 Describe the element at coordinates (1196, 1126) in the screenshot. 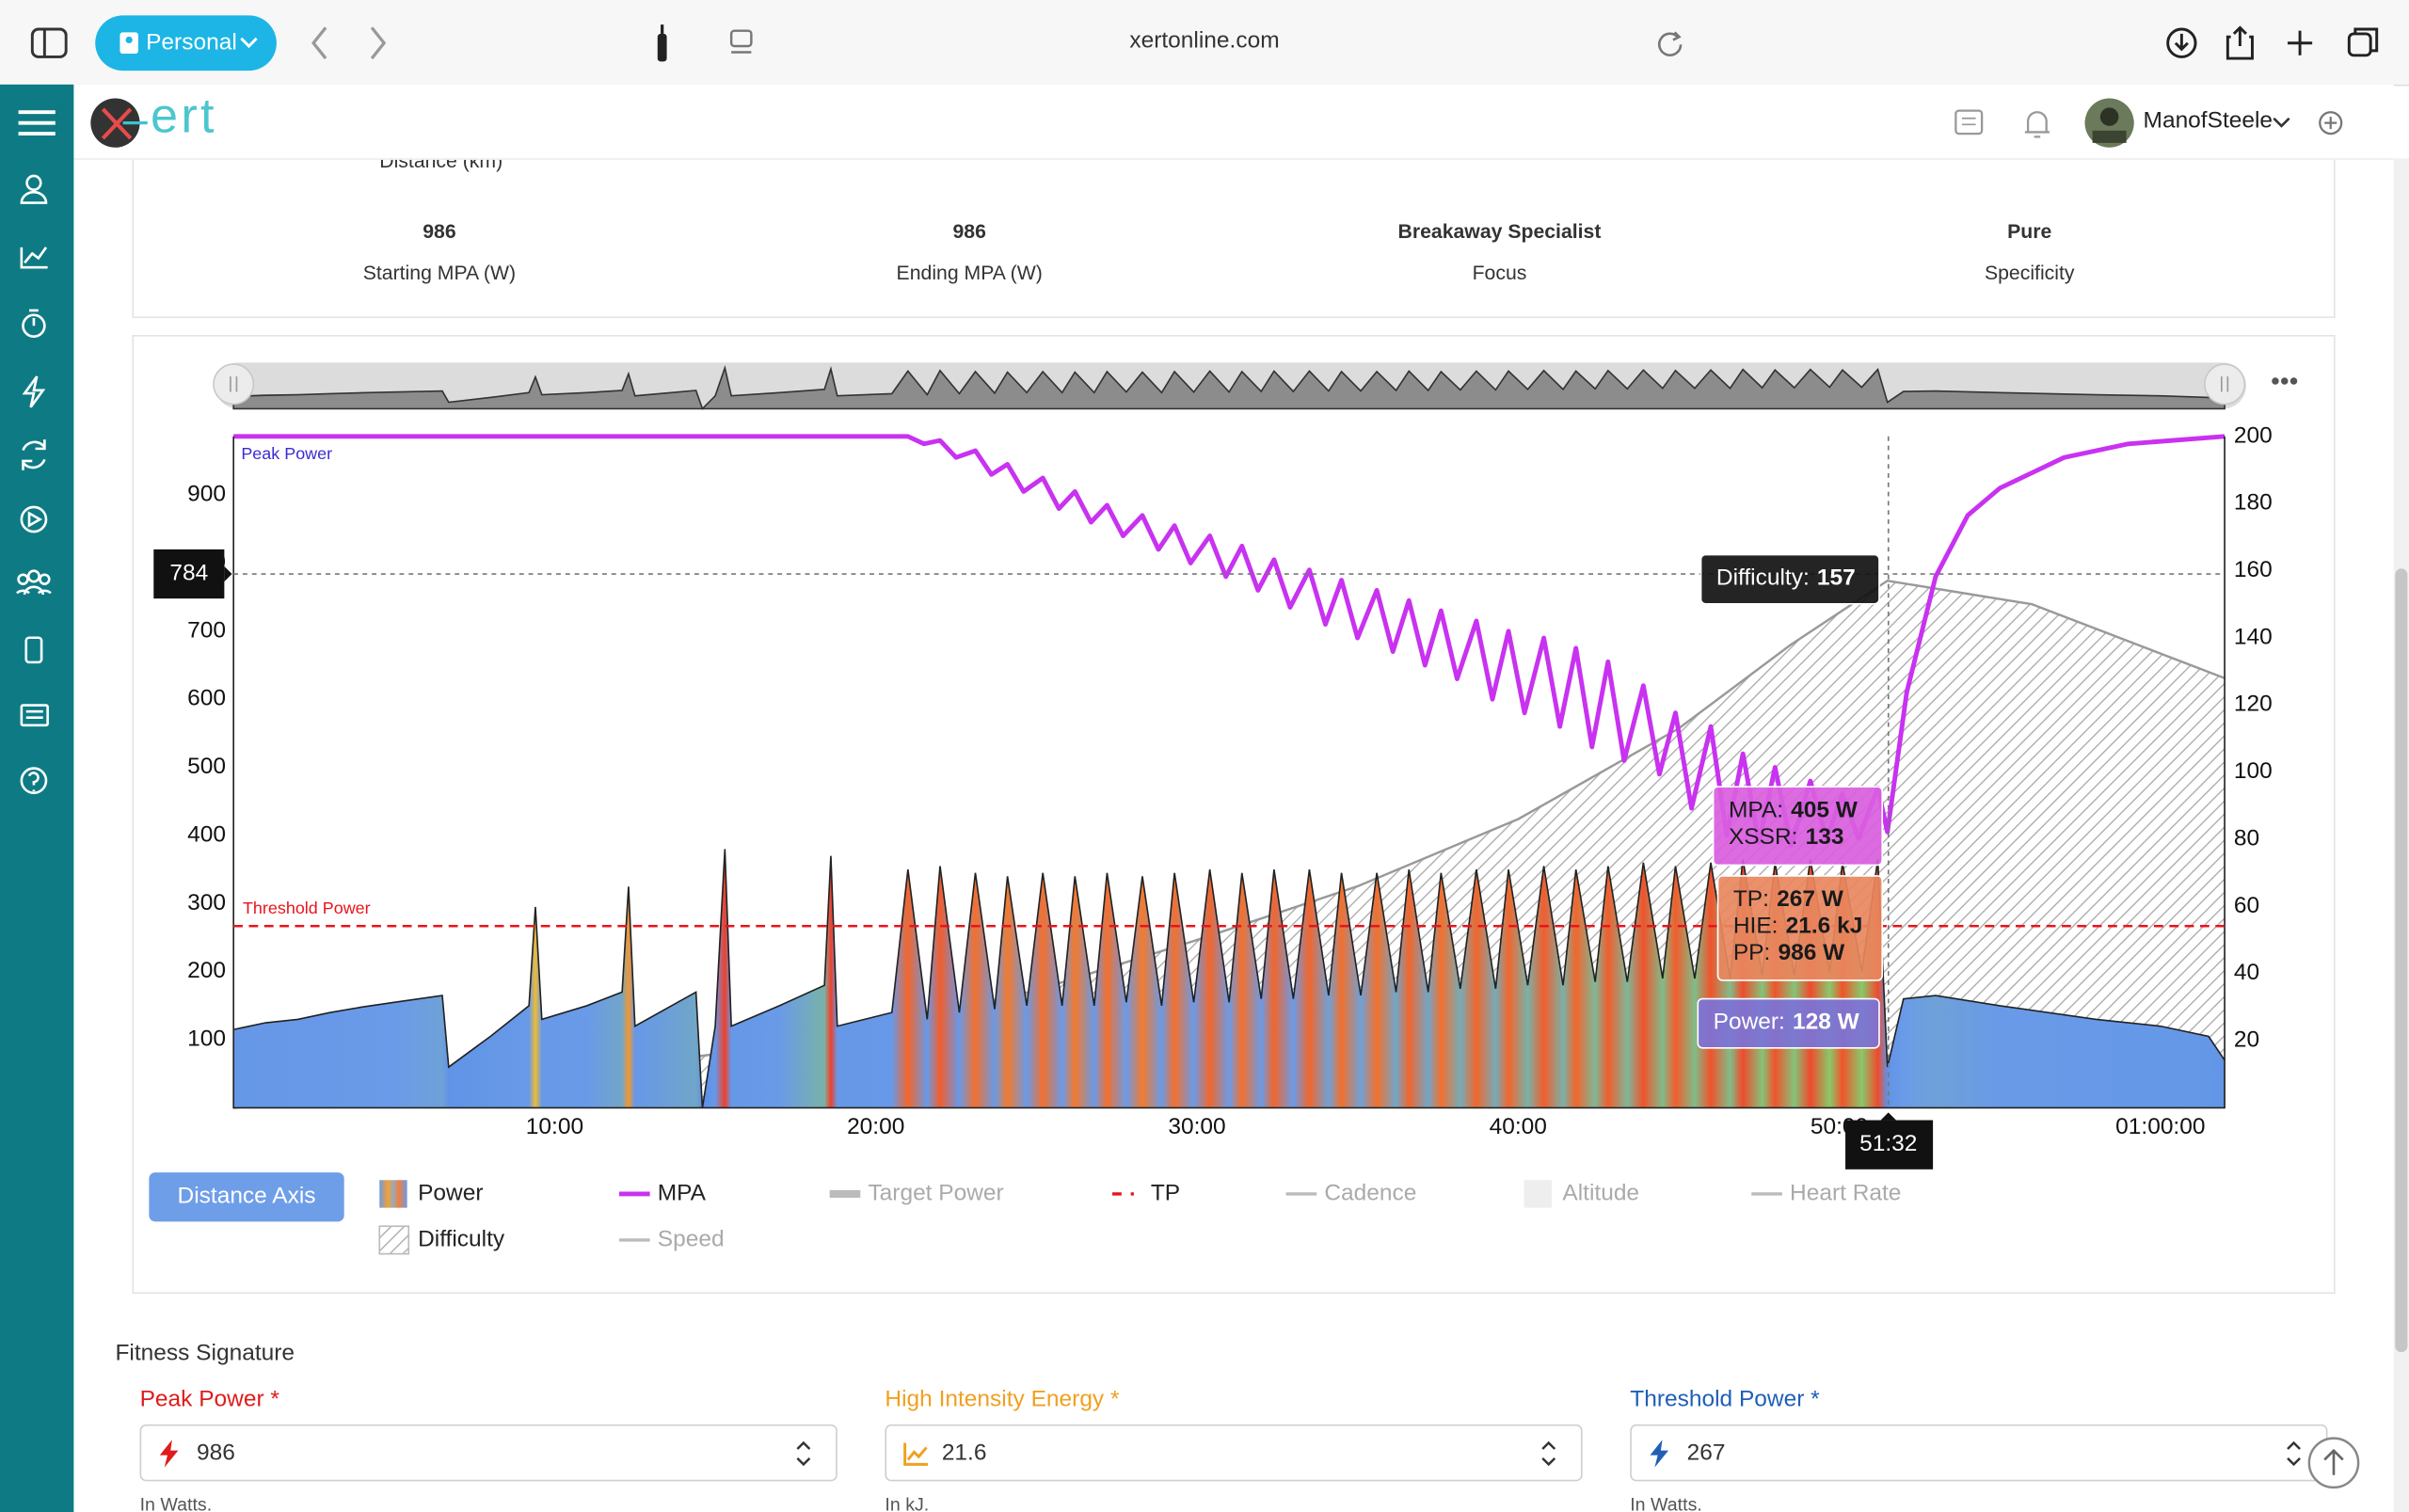

I see `x-tick-label: 30:00` at that location.